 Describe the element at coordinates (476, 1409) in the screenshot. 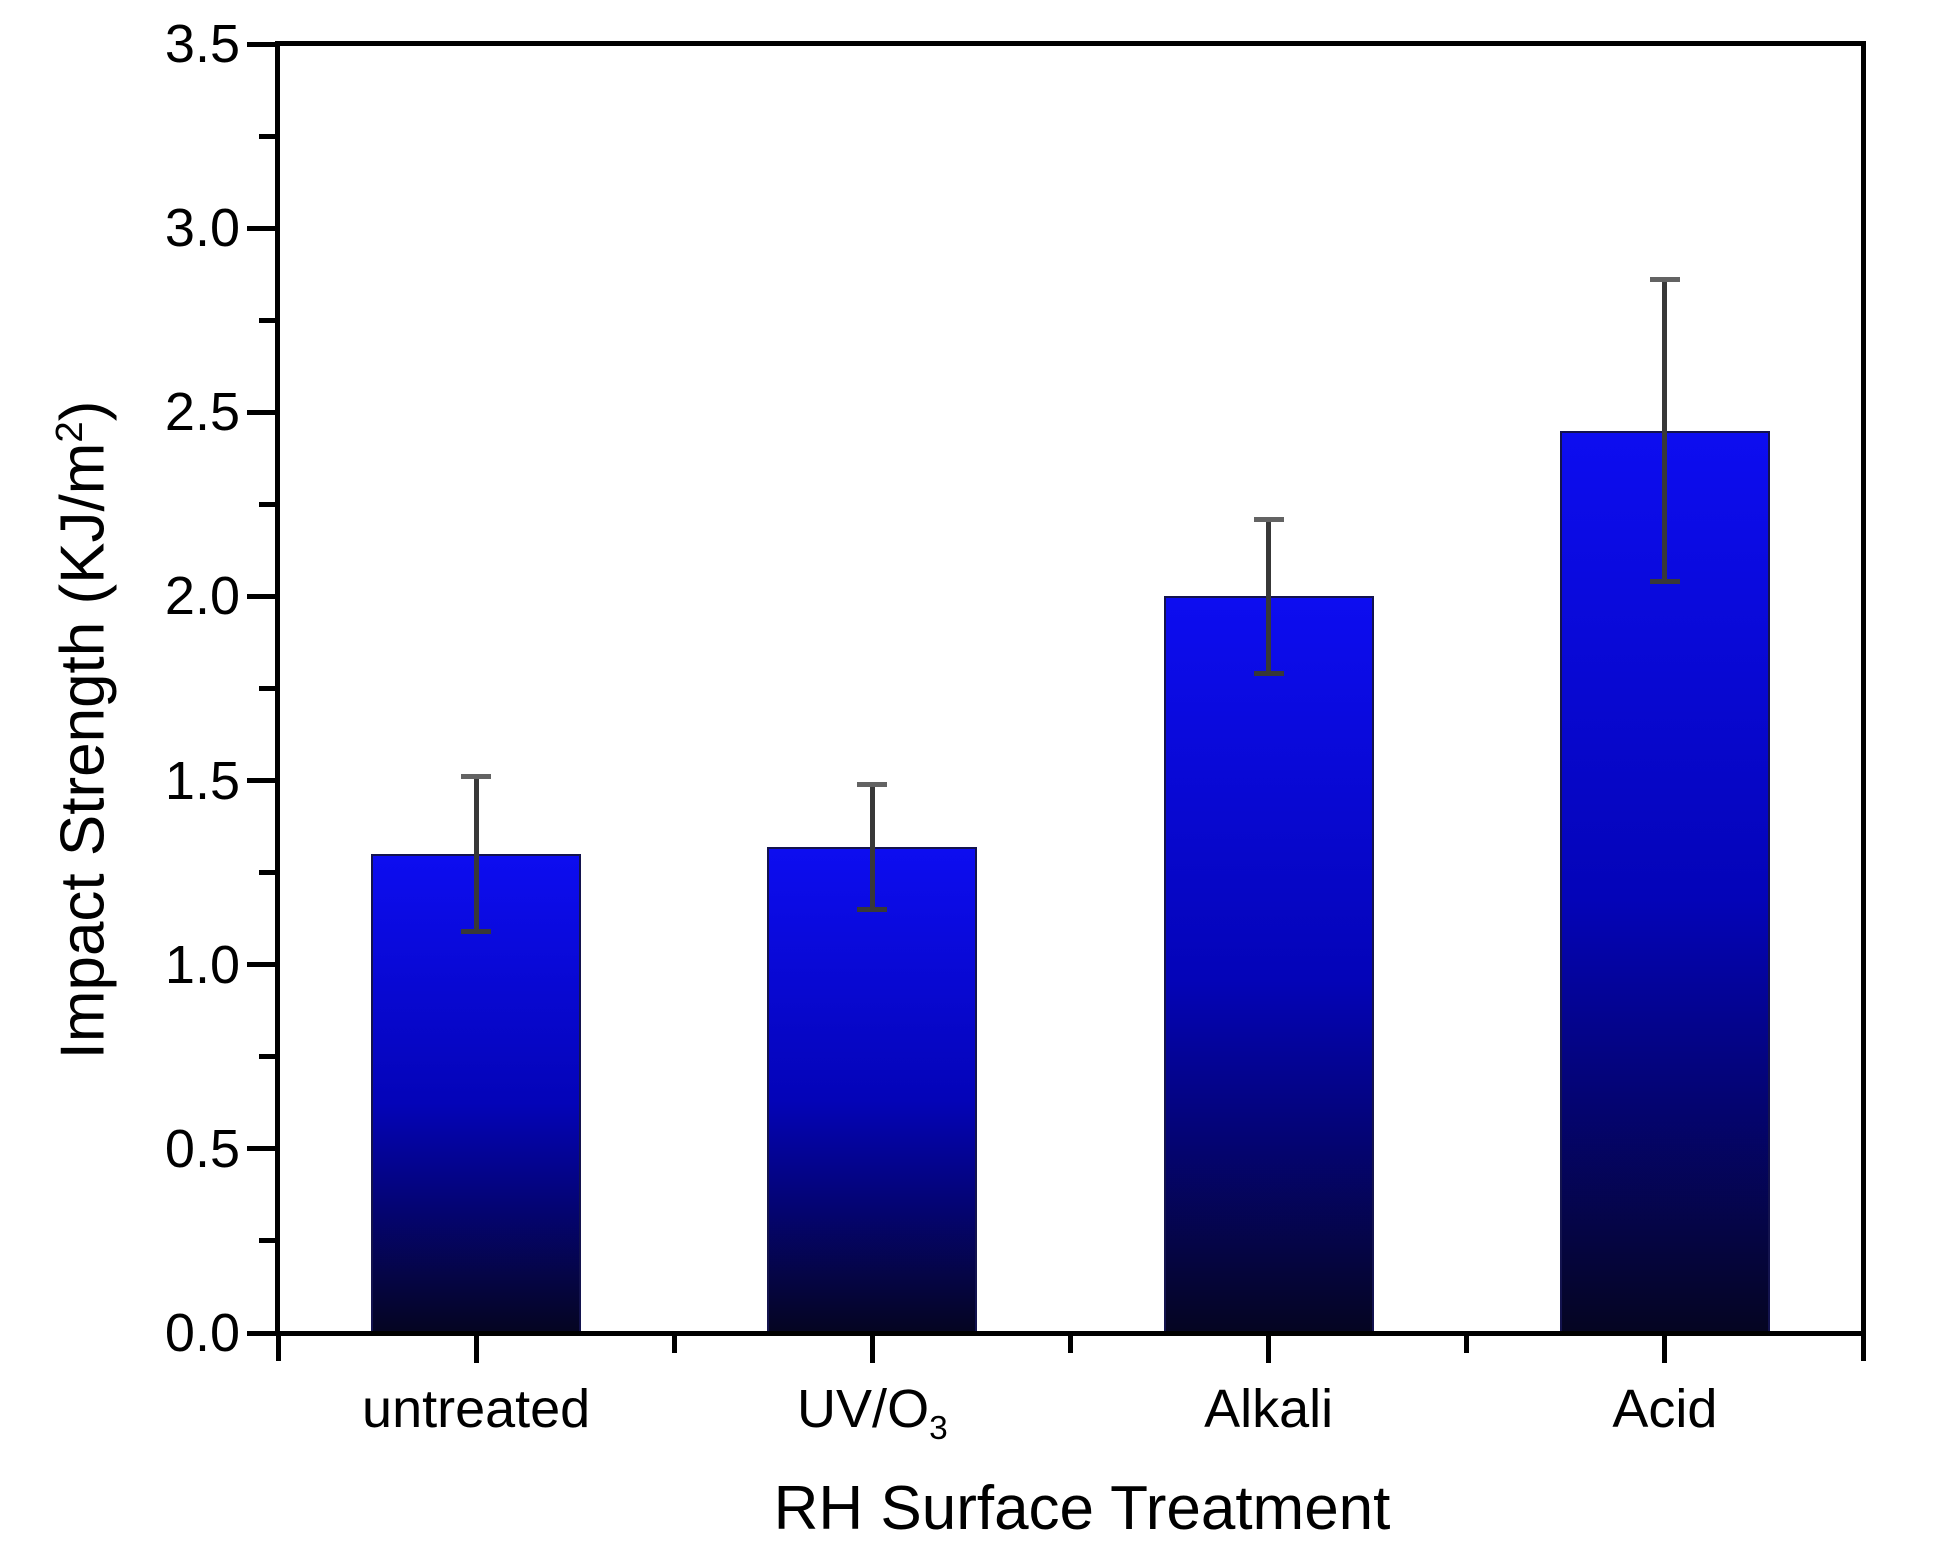

I see `x-tick-label-text: untreated` at that location.